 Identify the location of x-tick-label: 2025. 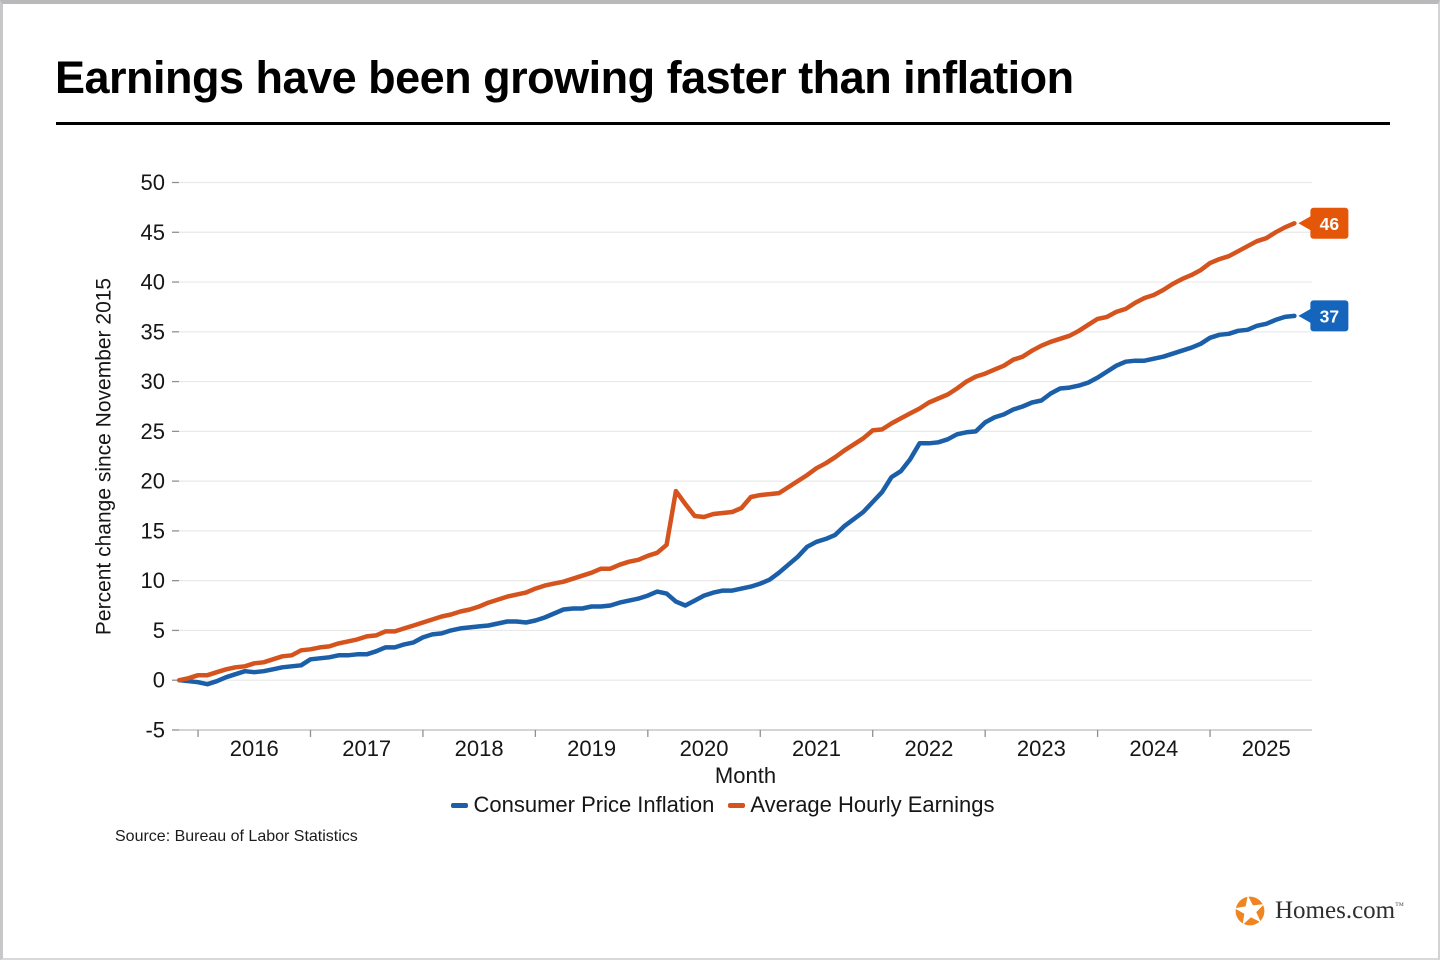
(1266, 748).